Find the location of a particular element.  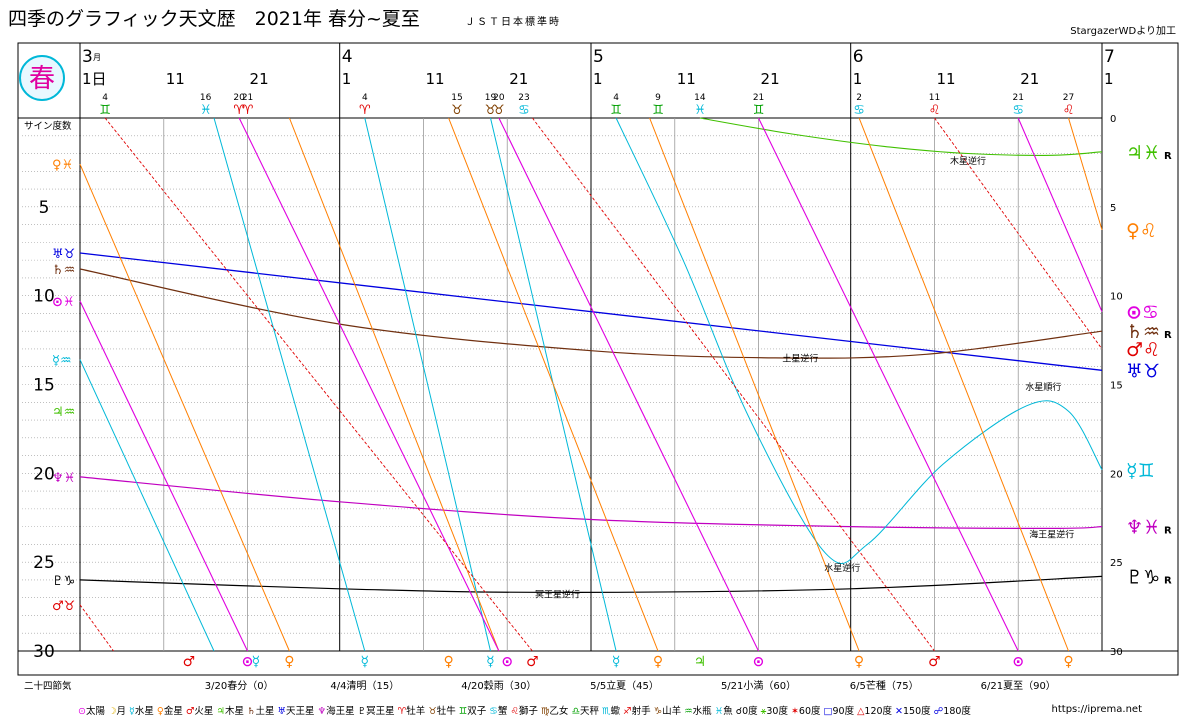

right-y-tick-label: 15 is located at coordinates (1116, 386).